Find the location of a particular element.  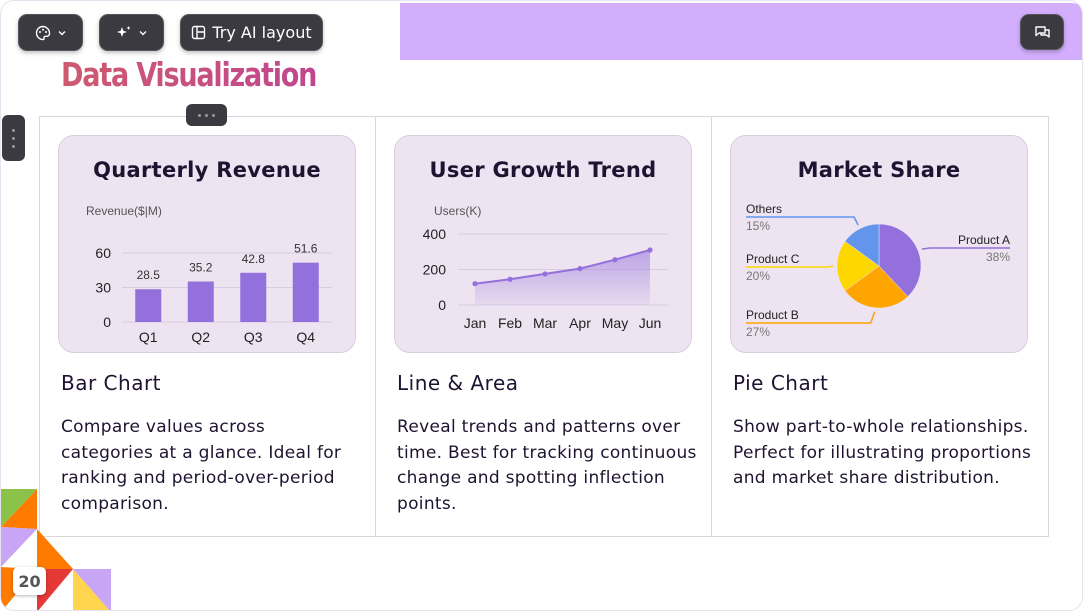

y-axis-label: Revenue($|M) is located at coordinates (124, 211).